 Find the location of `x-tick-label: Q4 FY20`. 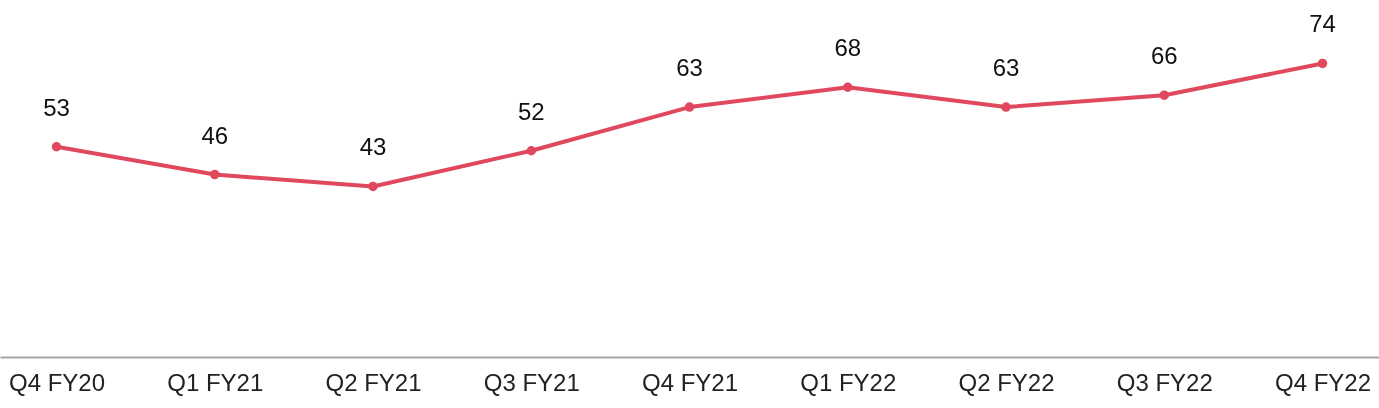

x-tick-label: Q4 FY20 is located at coordinates (57, 382).